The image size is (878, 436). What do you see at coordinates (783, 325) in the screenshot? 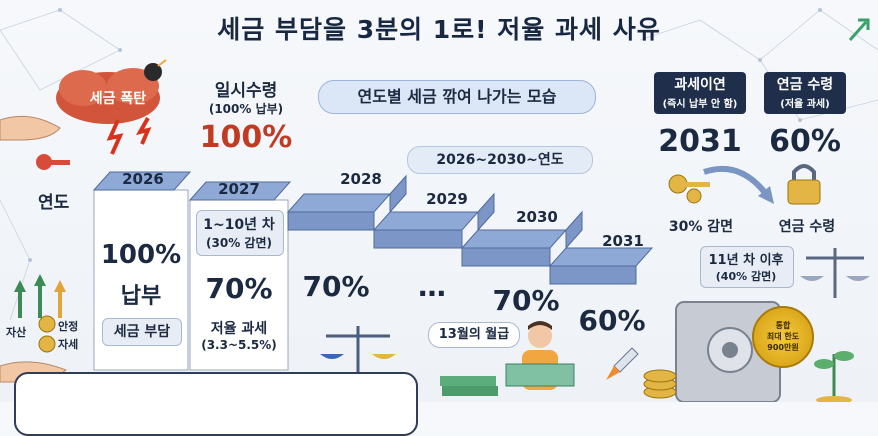
I see `stamp-line1: 통합` at bounding box center [783, 325].